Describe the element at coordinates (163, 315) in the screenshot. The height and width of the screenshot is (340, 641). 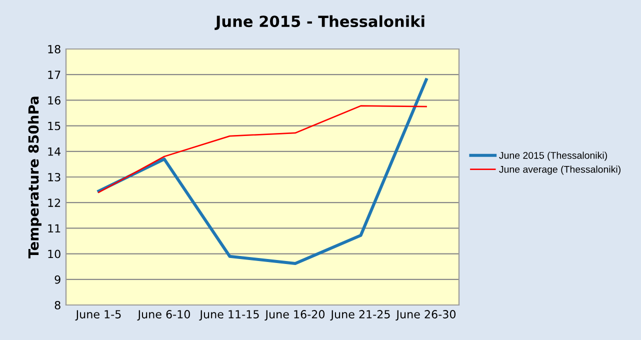
I see `x-tick-label: June 6-10` at that location.